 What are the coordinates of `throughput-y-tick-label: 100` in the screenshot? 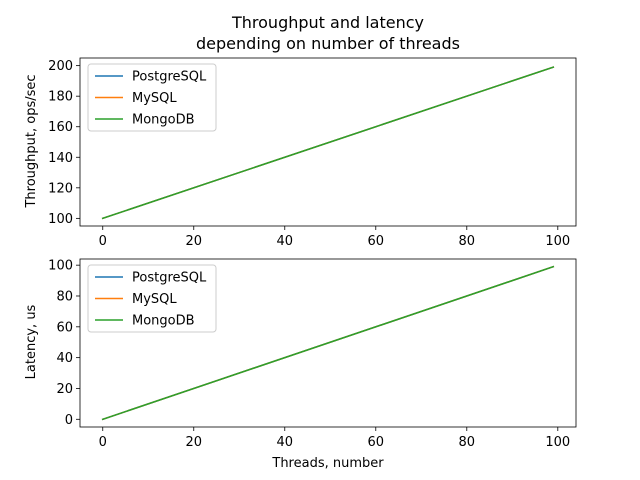 It's located at (60, 219).